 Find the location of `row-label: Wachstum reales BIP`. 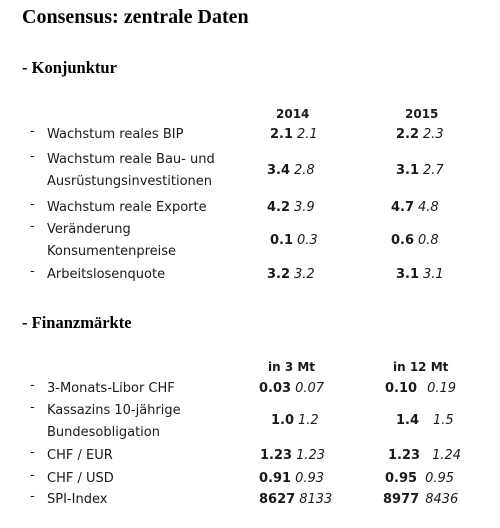

row-label: Wachstum reales BIP is located at coordinates (115, 134).